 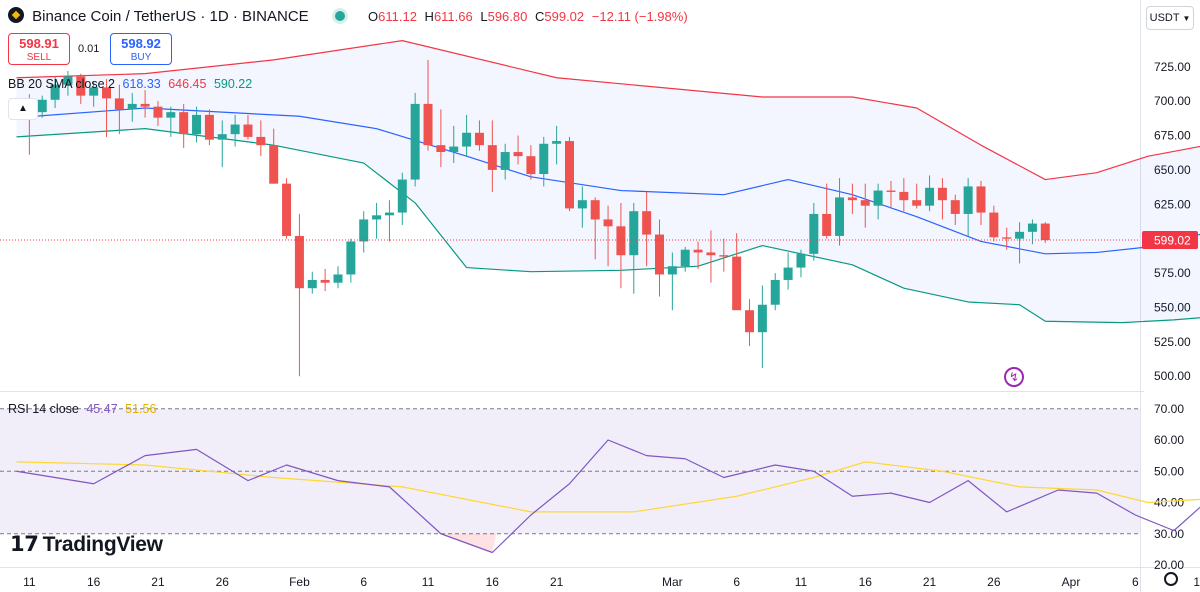 I want to click on price-tick-label: 575.00, so click(x=1172, y=273).